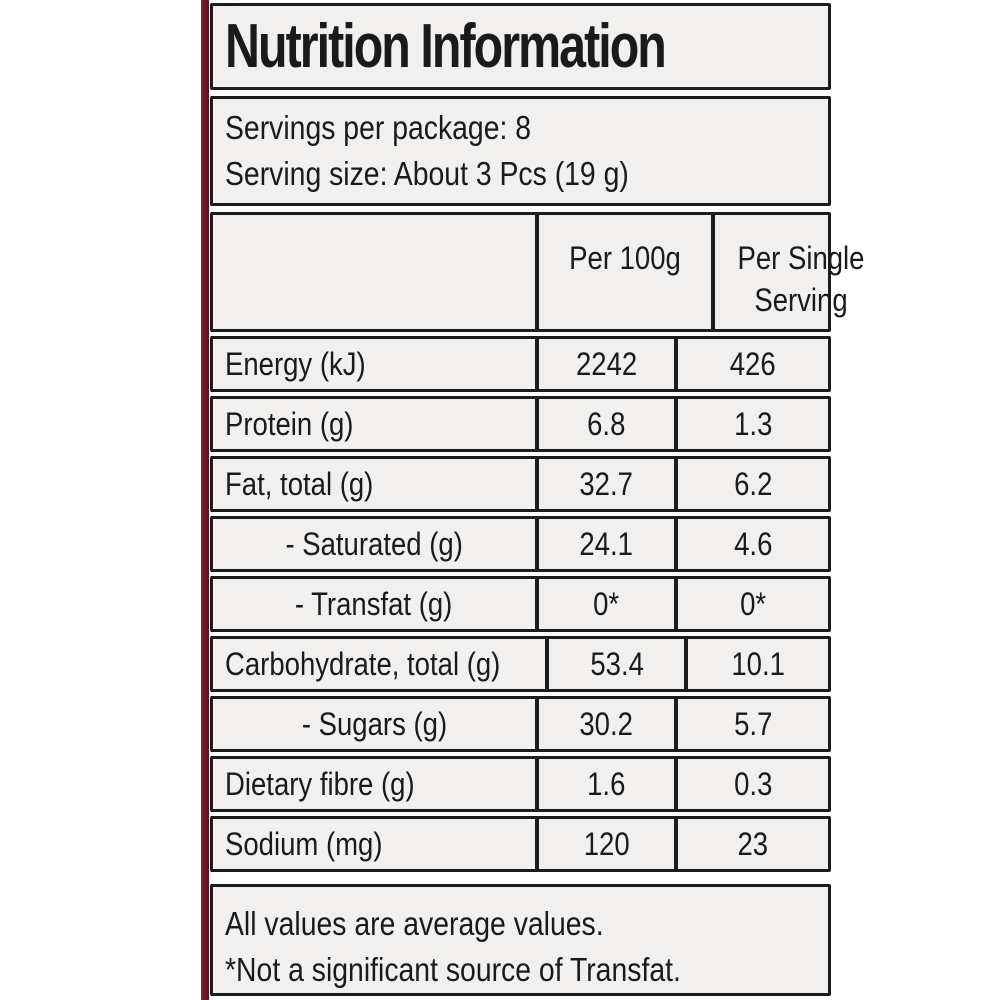 The height and width of the screenshot is (1000, 1000). What do you see at coordinates (751, 484) in the screenshot?
I see `per-serving-value-cell: 6.2` at bounding box center [751, 484].